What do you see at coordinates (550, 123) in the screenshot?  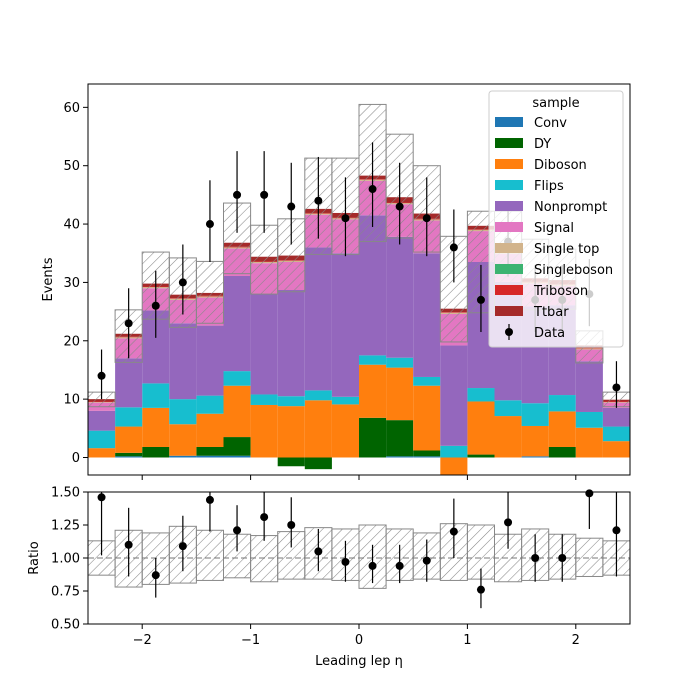 I see `legend-label: Conv` at bounding box center [550, 123].